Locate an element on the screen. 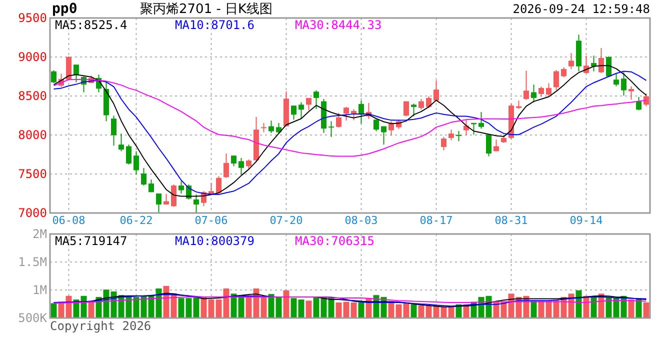 This screenshot has height=360, width=660. text: MA10:8701.6 is located at coordinates (214, 25).